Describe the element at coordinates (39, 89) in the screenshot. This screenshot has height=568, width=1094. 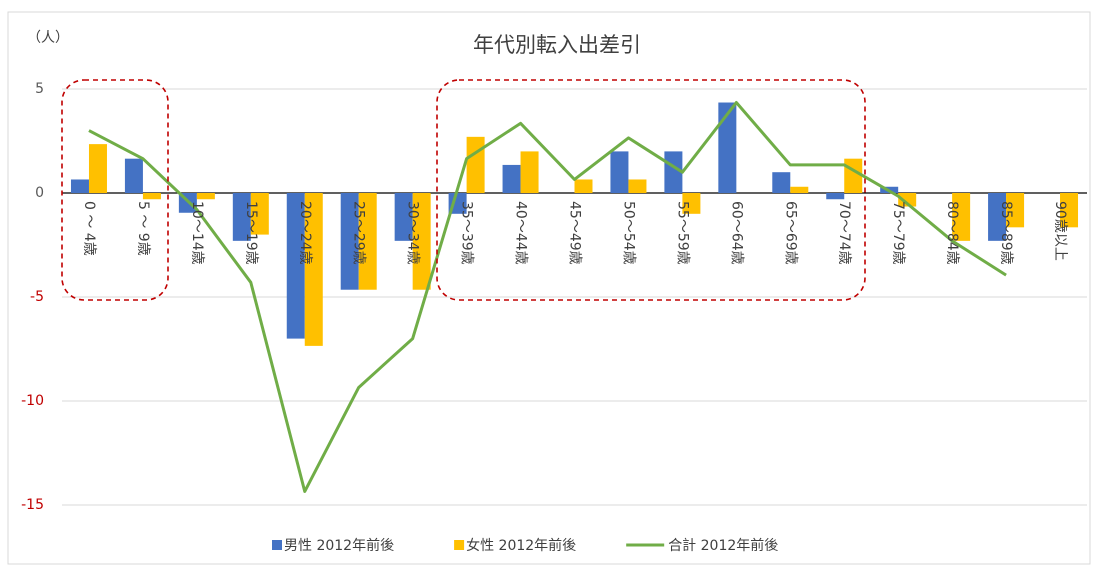
I see `y-tick-label: 5` at that location.